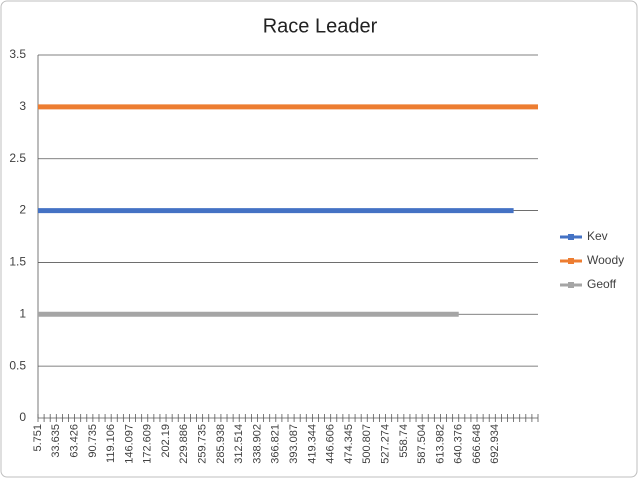 The image size is (640, 480). Describe the element at coordinates (294, 444) in the screenshot. I see `x-tick-label: 393.087` at that location.